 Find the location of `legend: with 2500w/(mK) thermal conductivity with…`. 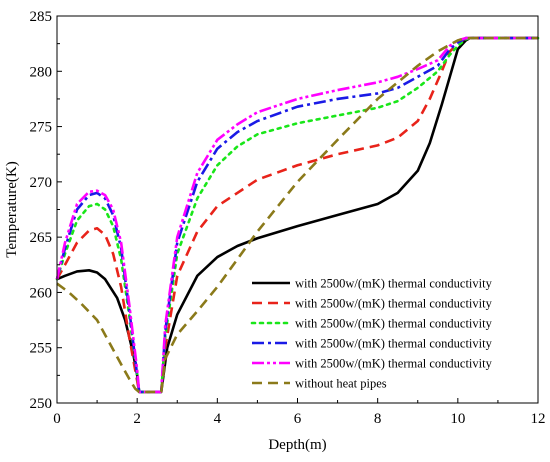

legend: with 2500w/(mK) thermal conductivity with… is located at coordinates (371, 334).